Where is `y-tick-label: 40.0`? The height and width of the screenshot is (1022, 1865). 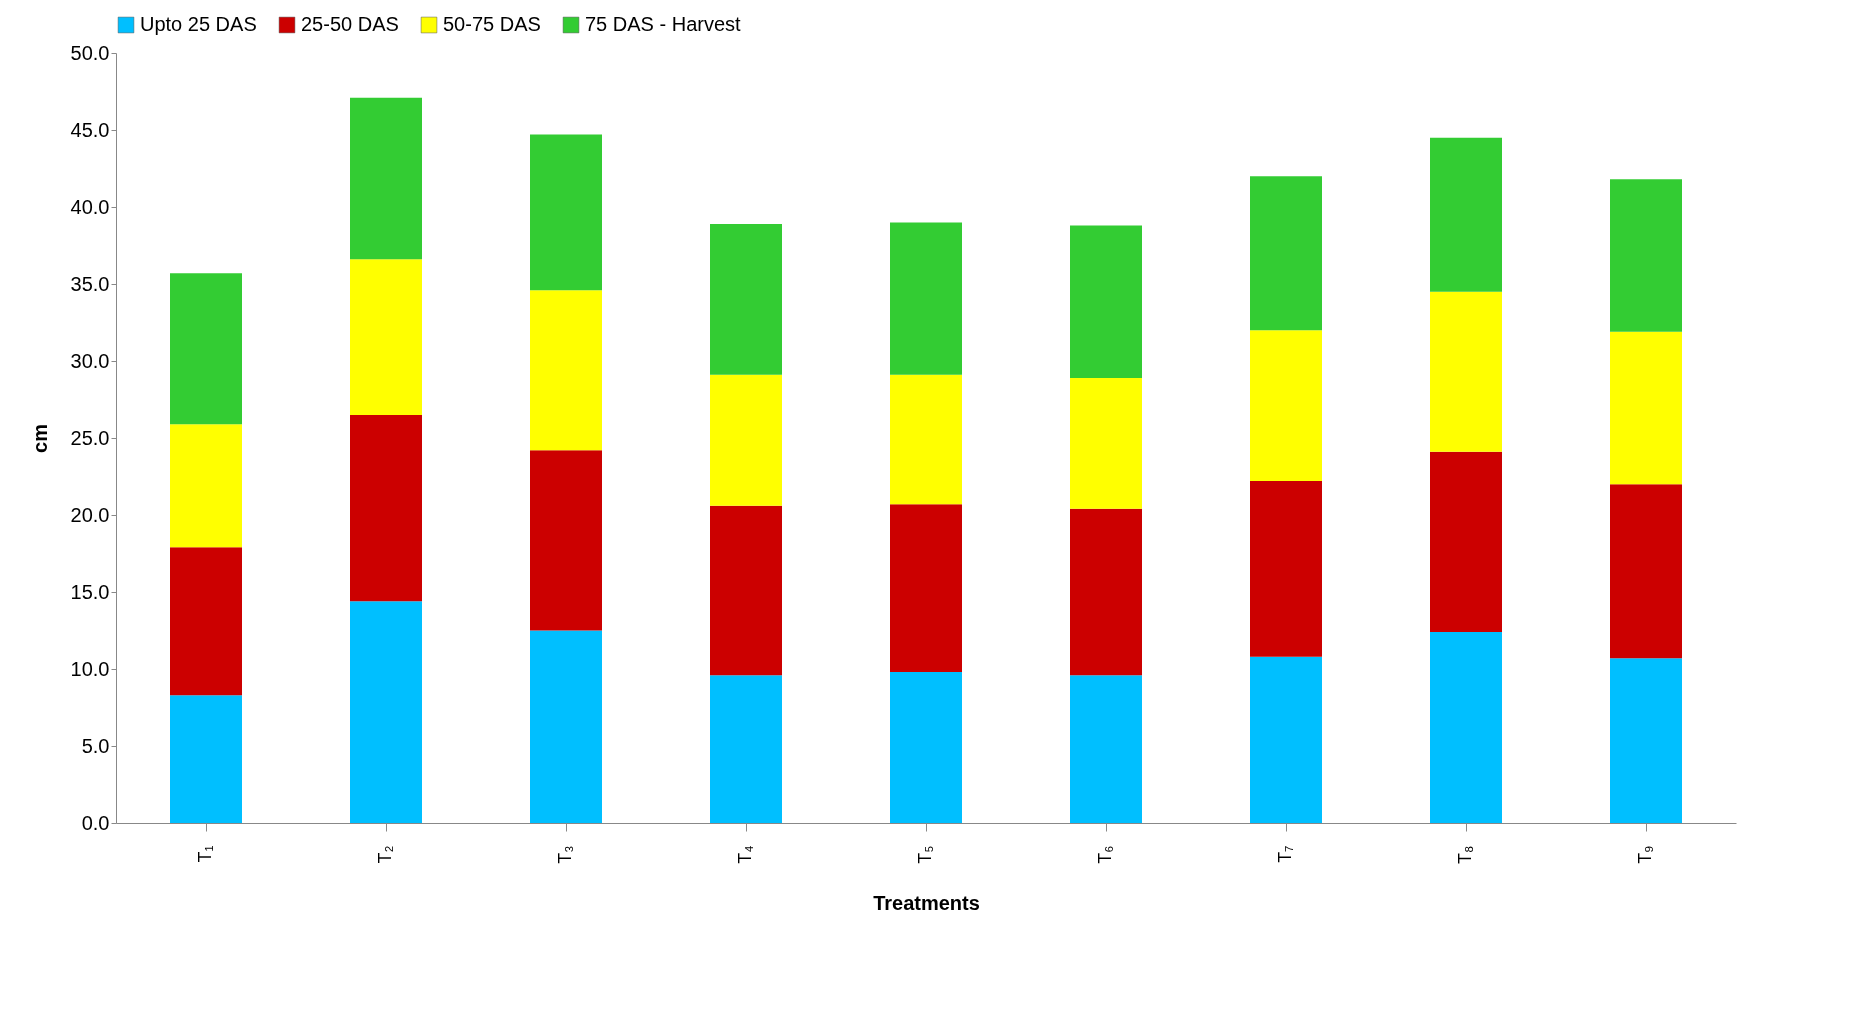
y-tick-label: 40.0 is located at coordinates (90, 206).